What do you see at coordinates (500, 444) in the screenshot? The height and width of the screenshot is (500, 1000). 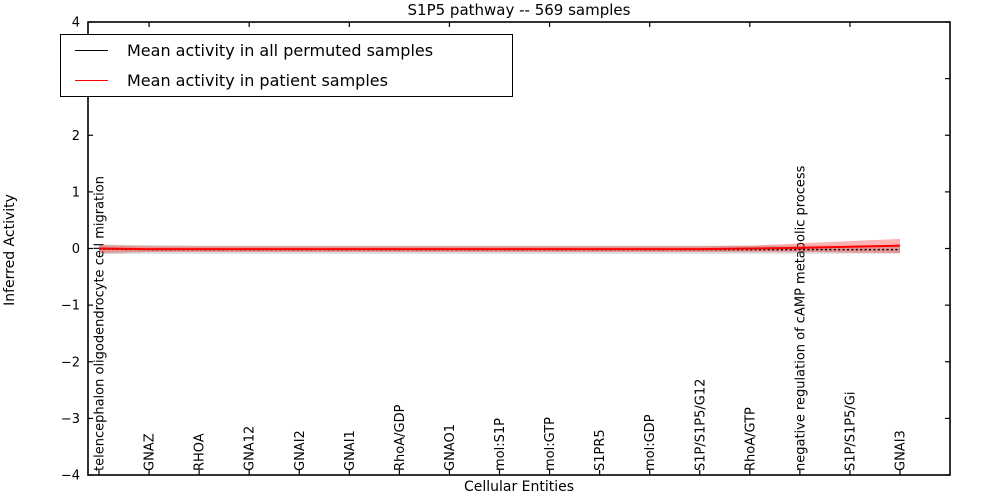 I see `x-tick-label: mol:S1P` at bounding box center [500, 444].